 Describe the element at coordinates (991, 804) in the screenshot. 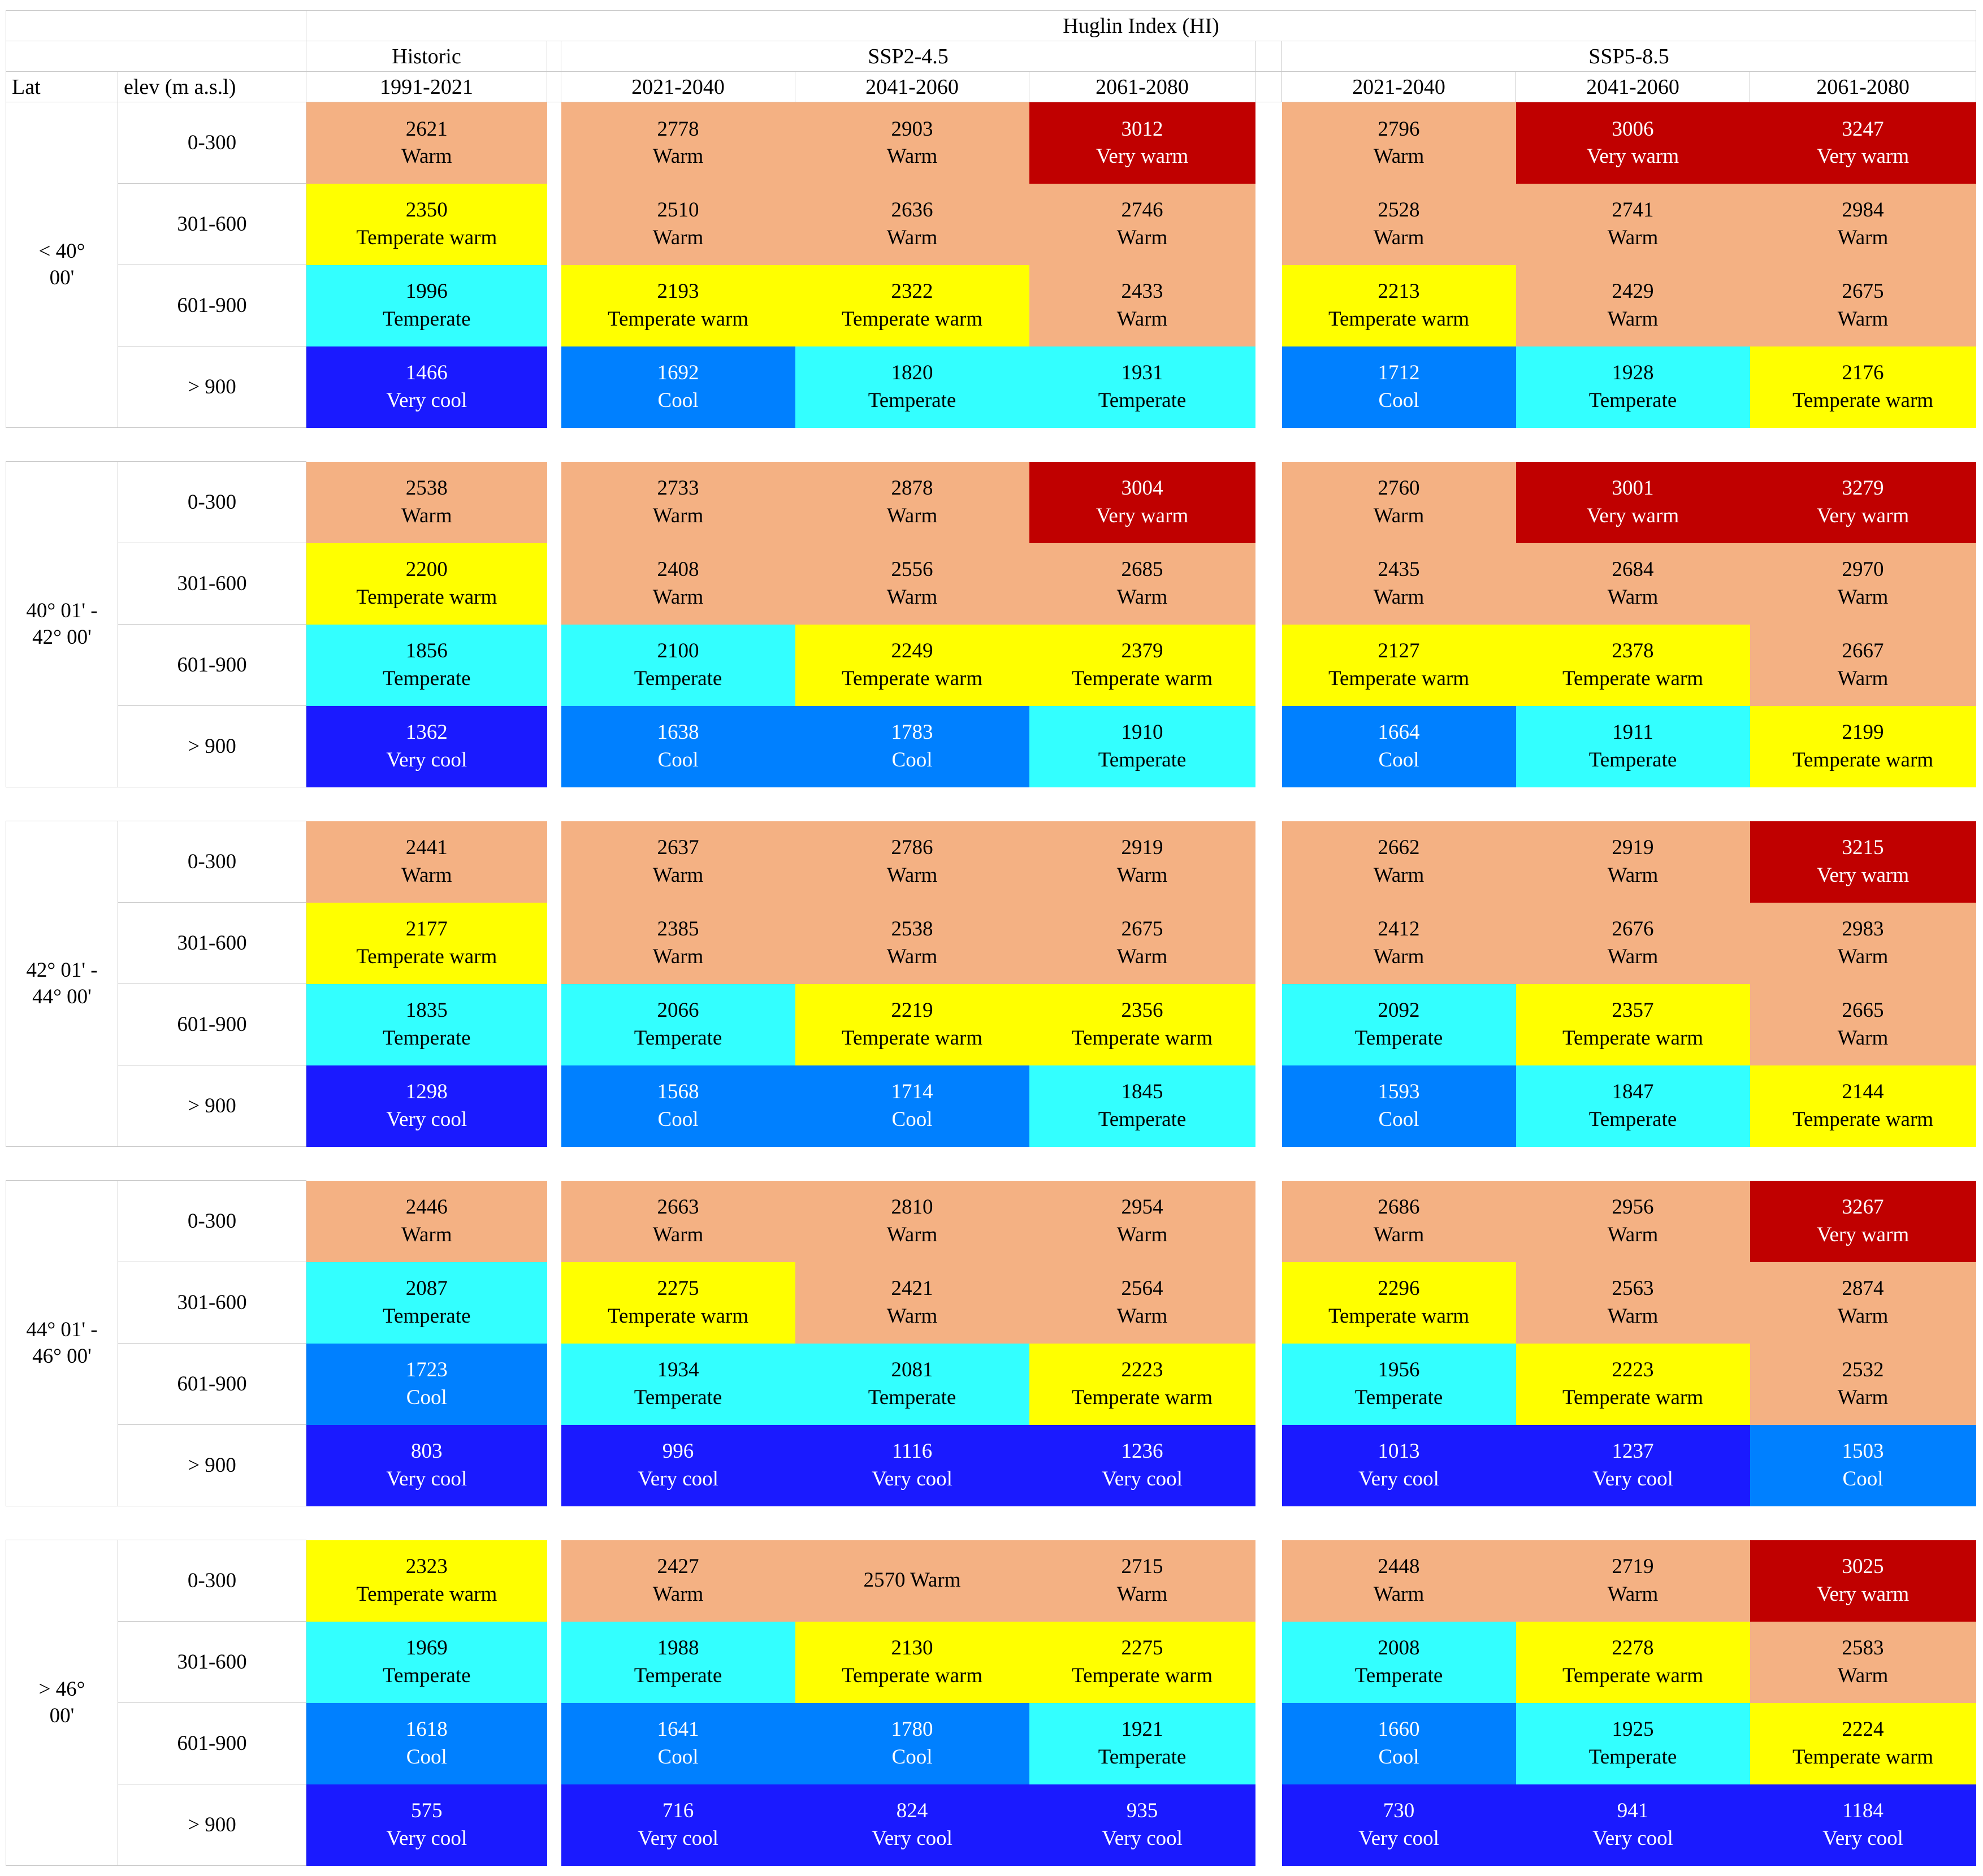

I see `group-spacer-cell` at that location.